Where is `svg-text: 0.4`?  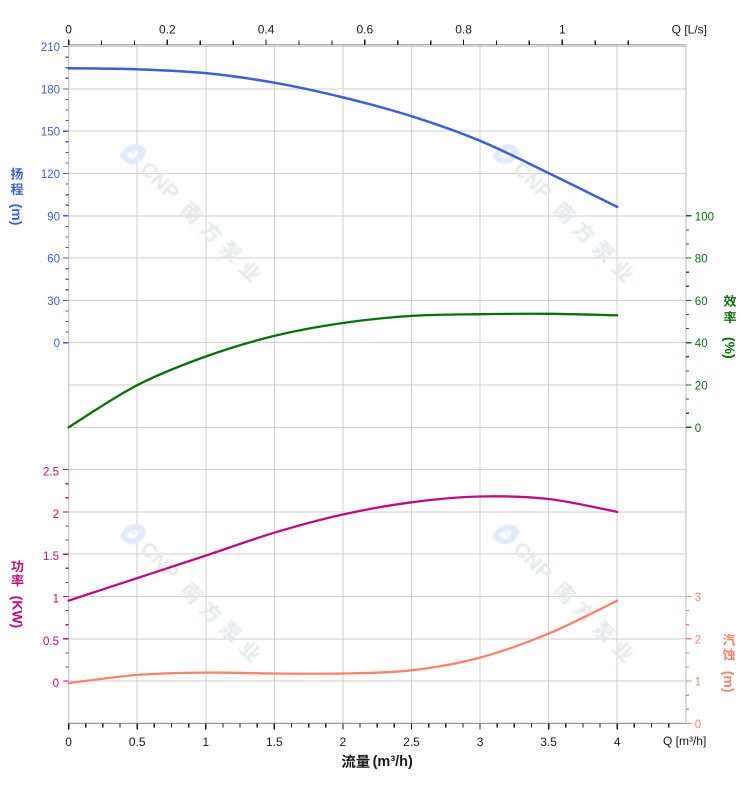 svg-text: 0.4 is located at coordinates (266, 29).